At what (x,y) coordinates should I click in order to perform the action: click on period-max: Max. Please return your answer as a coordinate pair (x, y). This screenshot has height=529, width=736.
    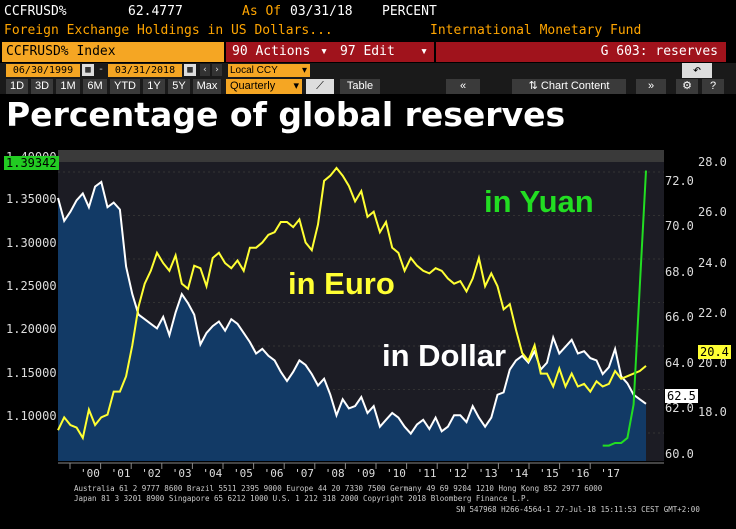
    Looking at the image, I should click on (207, 86).